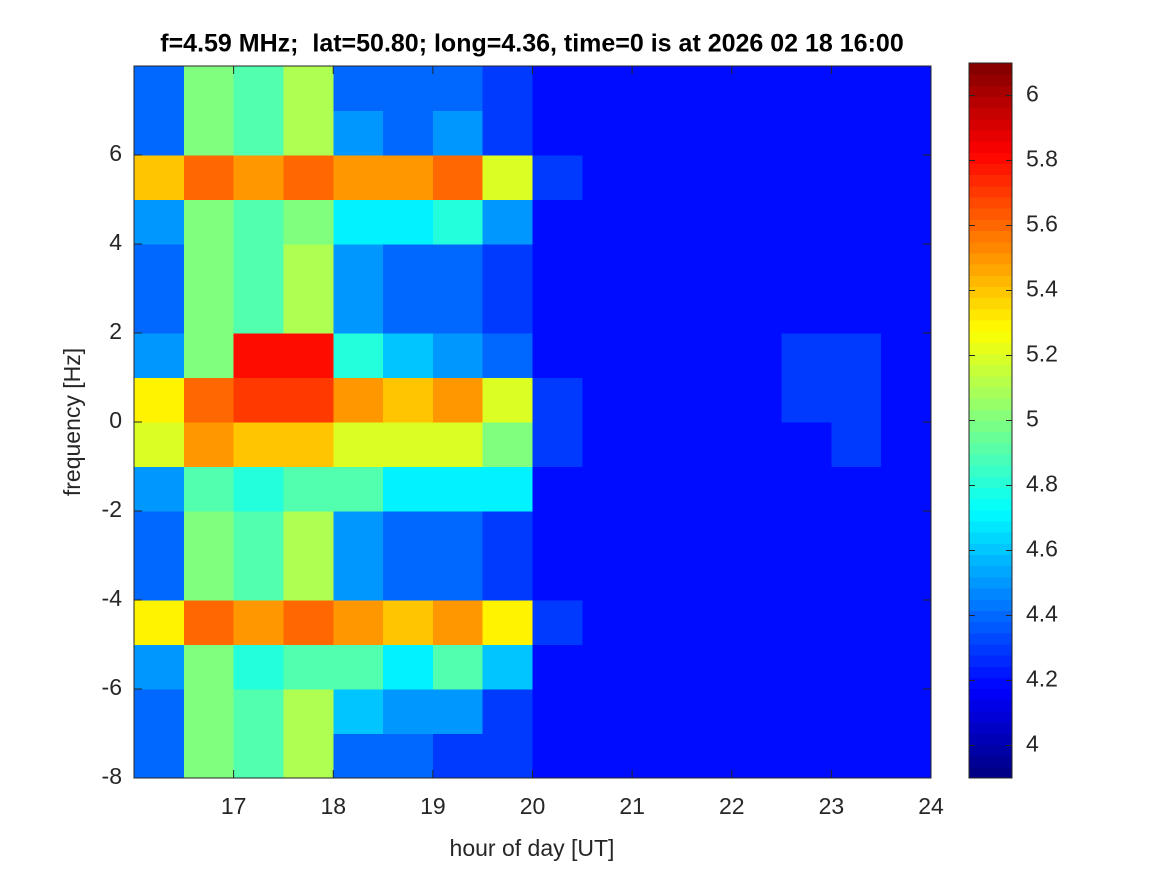 This screenshot has height=875, width=1167. What do you see at coordinates (1042, 679) in the screenshot?
I see `colorbar-tick-label: 4.2` at bounding box center [1042, 679].